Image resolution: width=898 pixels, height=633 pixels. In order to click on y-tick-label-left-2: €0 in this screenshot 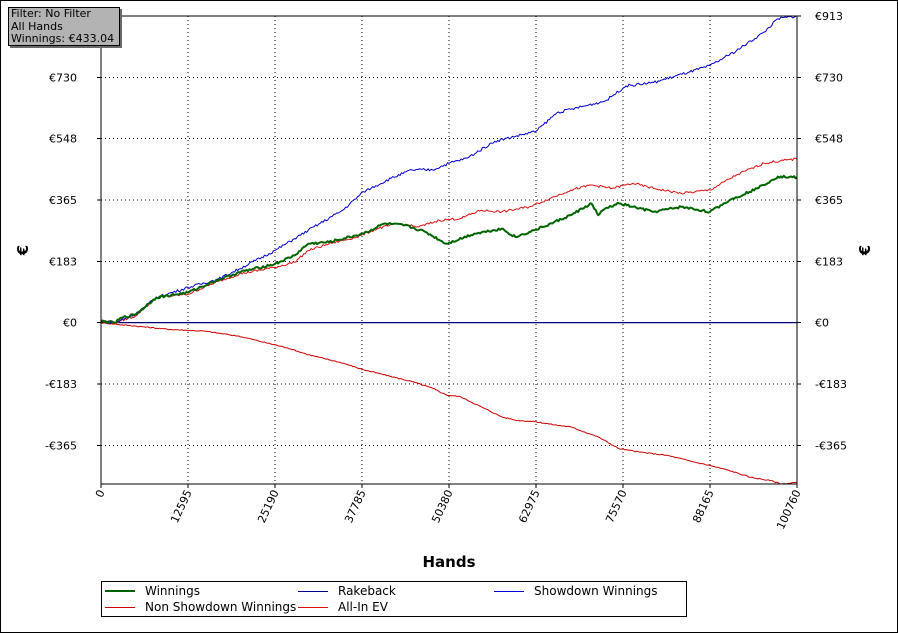, I will do `click(70, 323)`.